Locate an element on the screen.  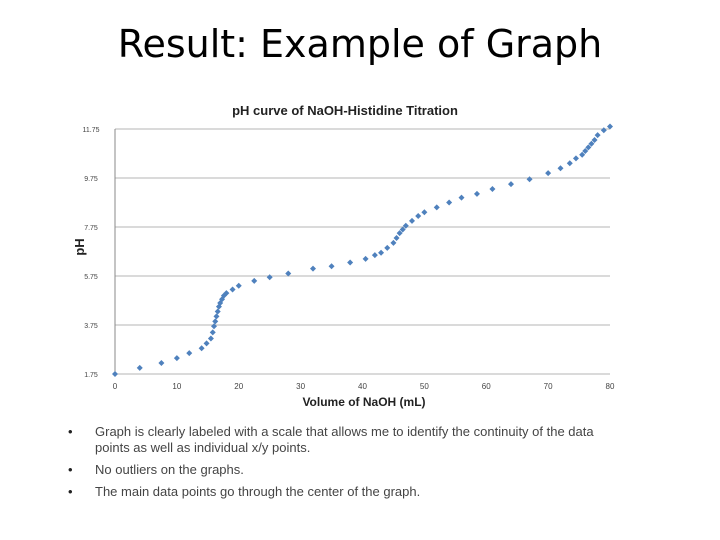
slide-title: Result: Example of Graph is located at coordinates (360, 44).